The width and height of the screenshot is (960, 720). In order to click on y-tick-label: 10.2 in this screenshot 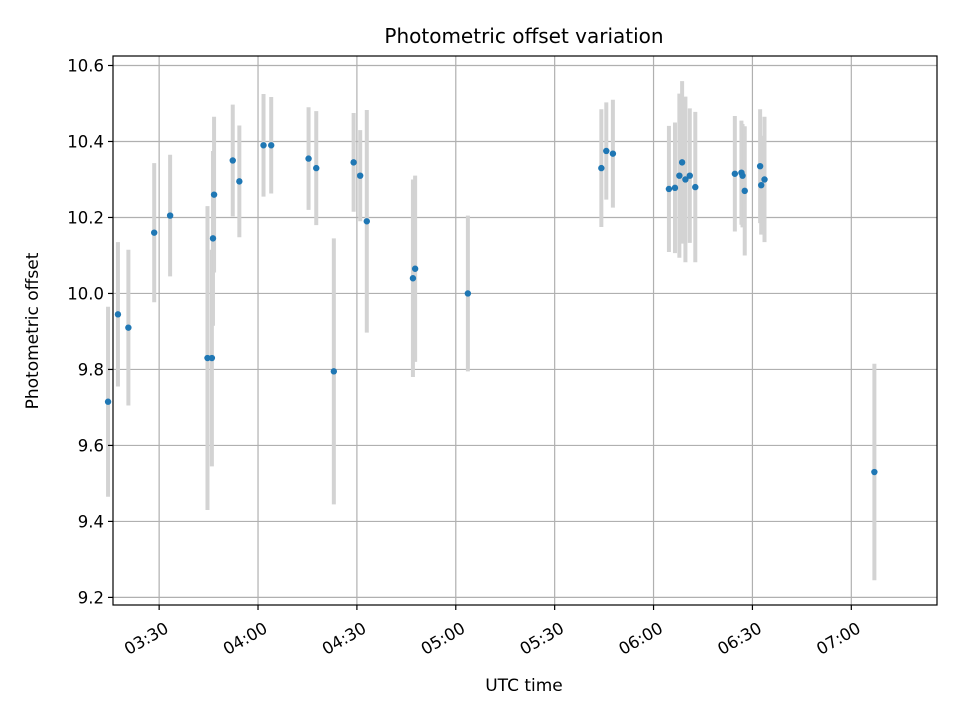, I will do `click(85, 217)`.